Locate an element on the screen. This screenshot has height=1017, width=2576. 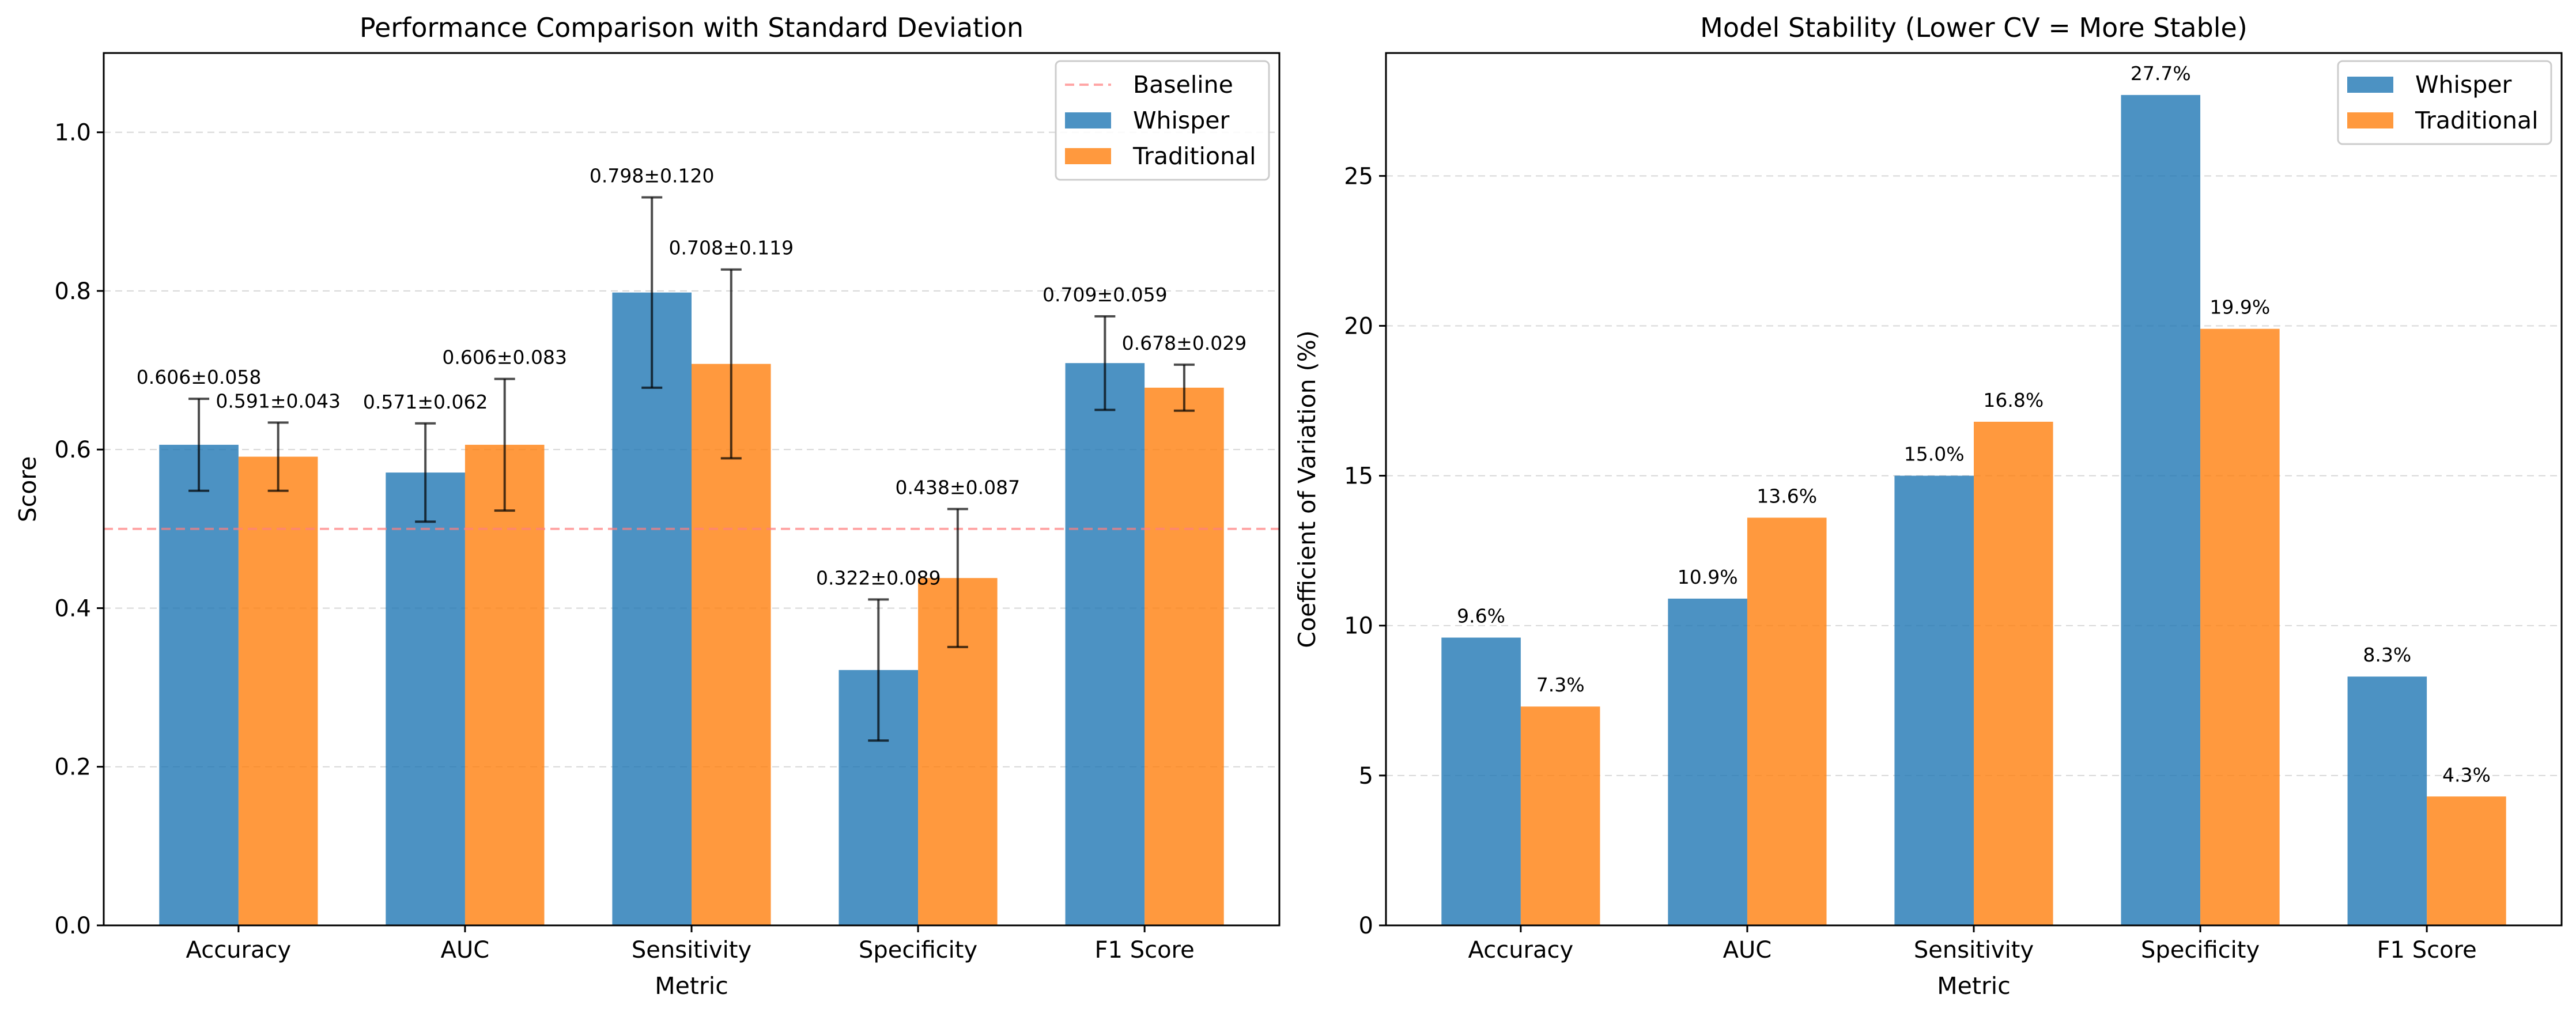
y-tick-label: 25 is located at coordinates (1358, 176).